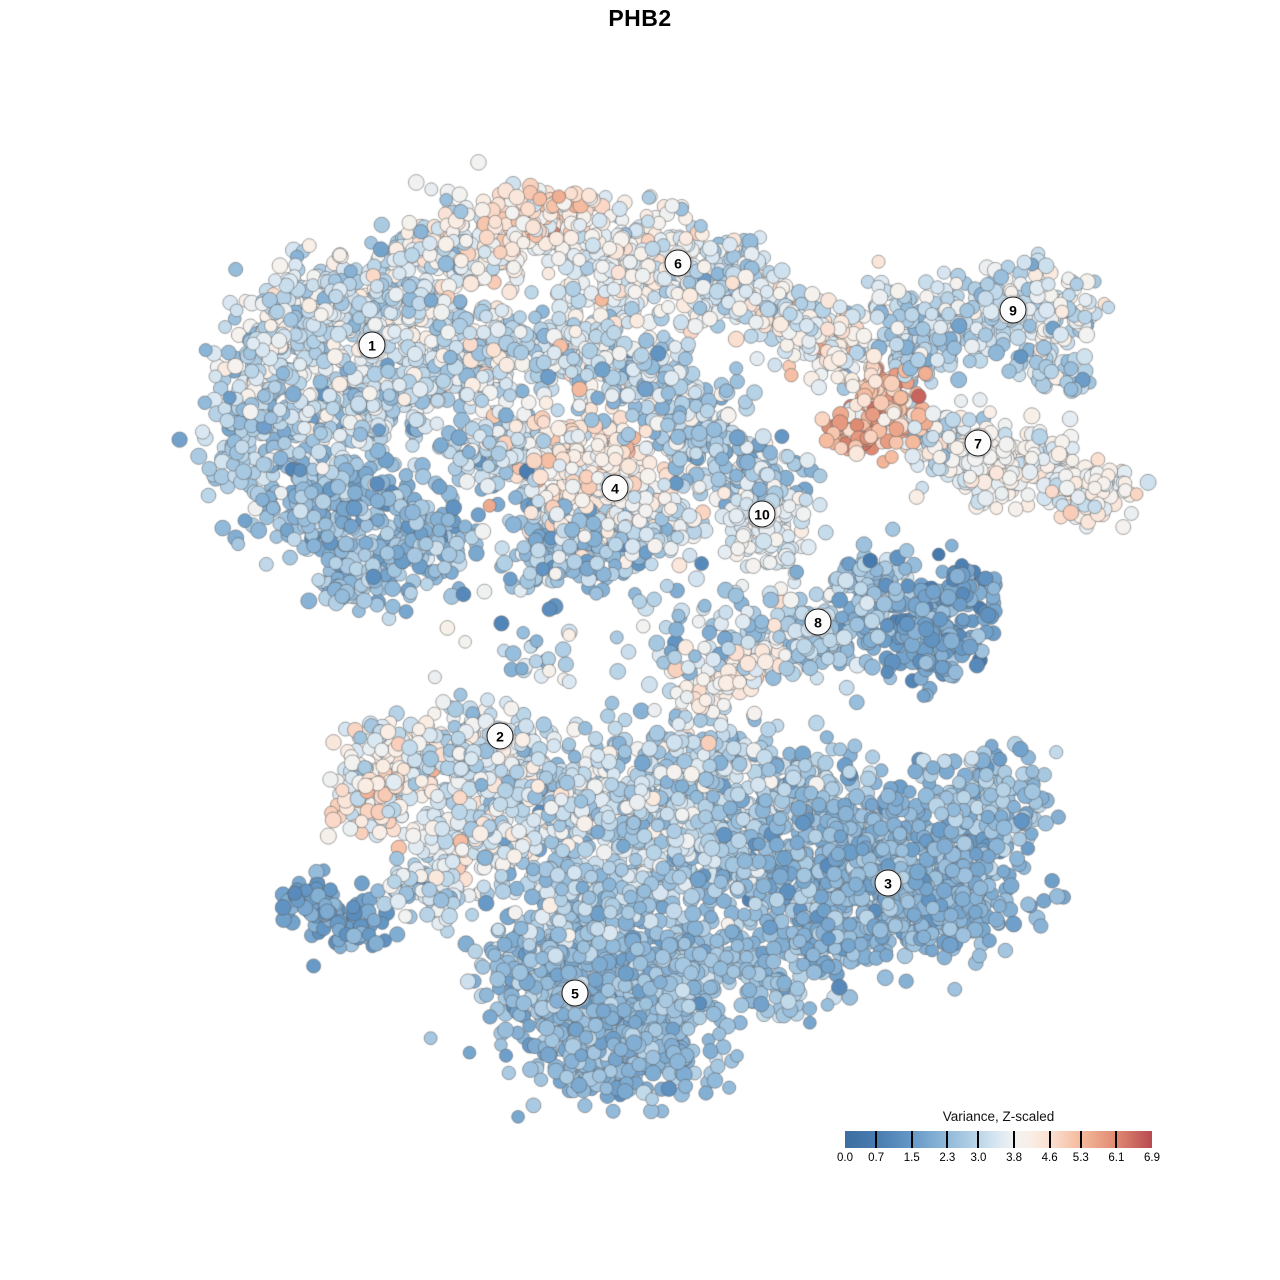 The height and width of the screenshot is (1280, 1280). I want to click on cluster-label-6: 6, so click(678, 263).